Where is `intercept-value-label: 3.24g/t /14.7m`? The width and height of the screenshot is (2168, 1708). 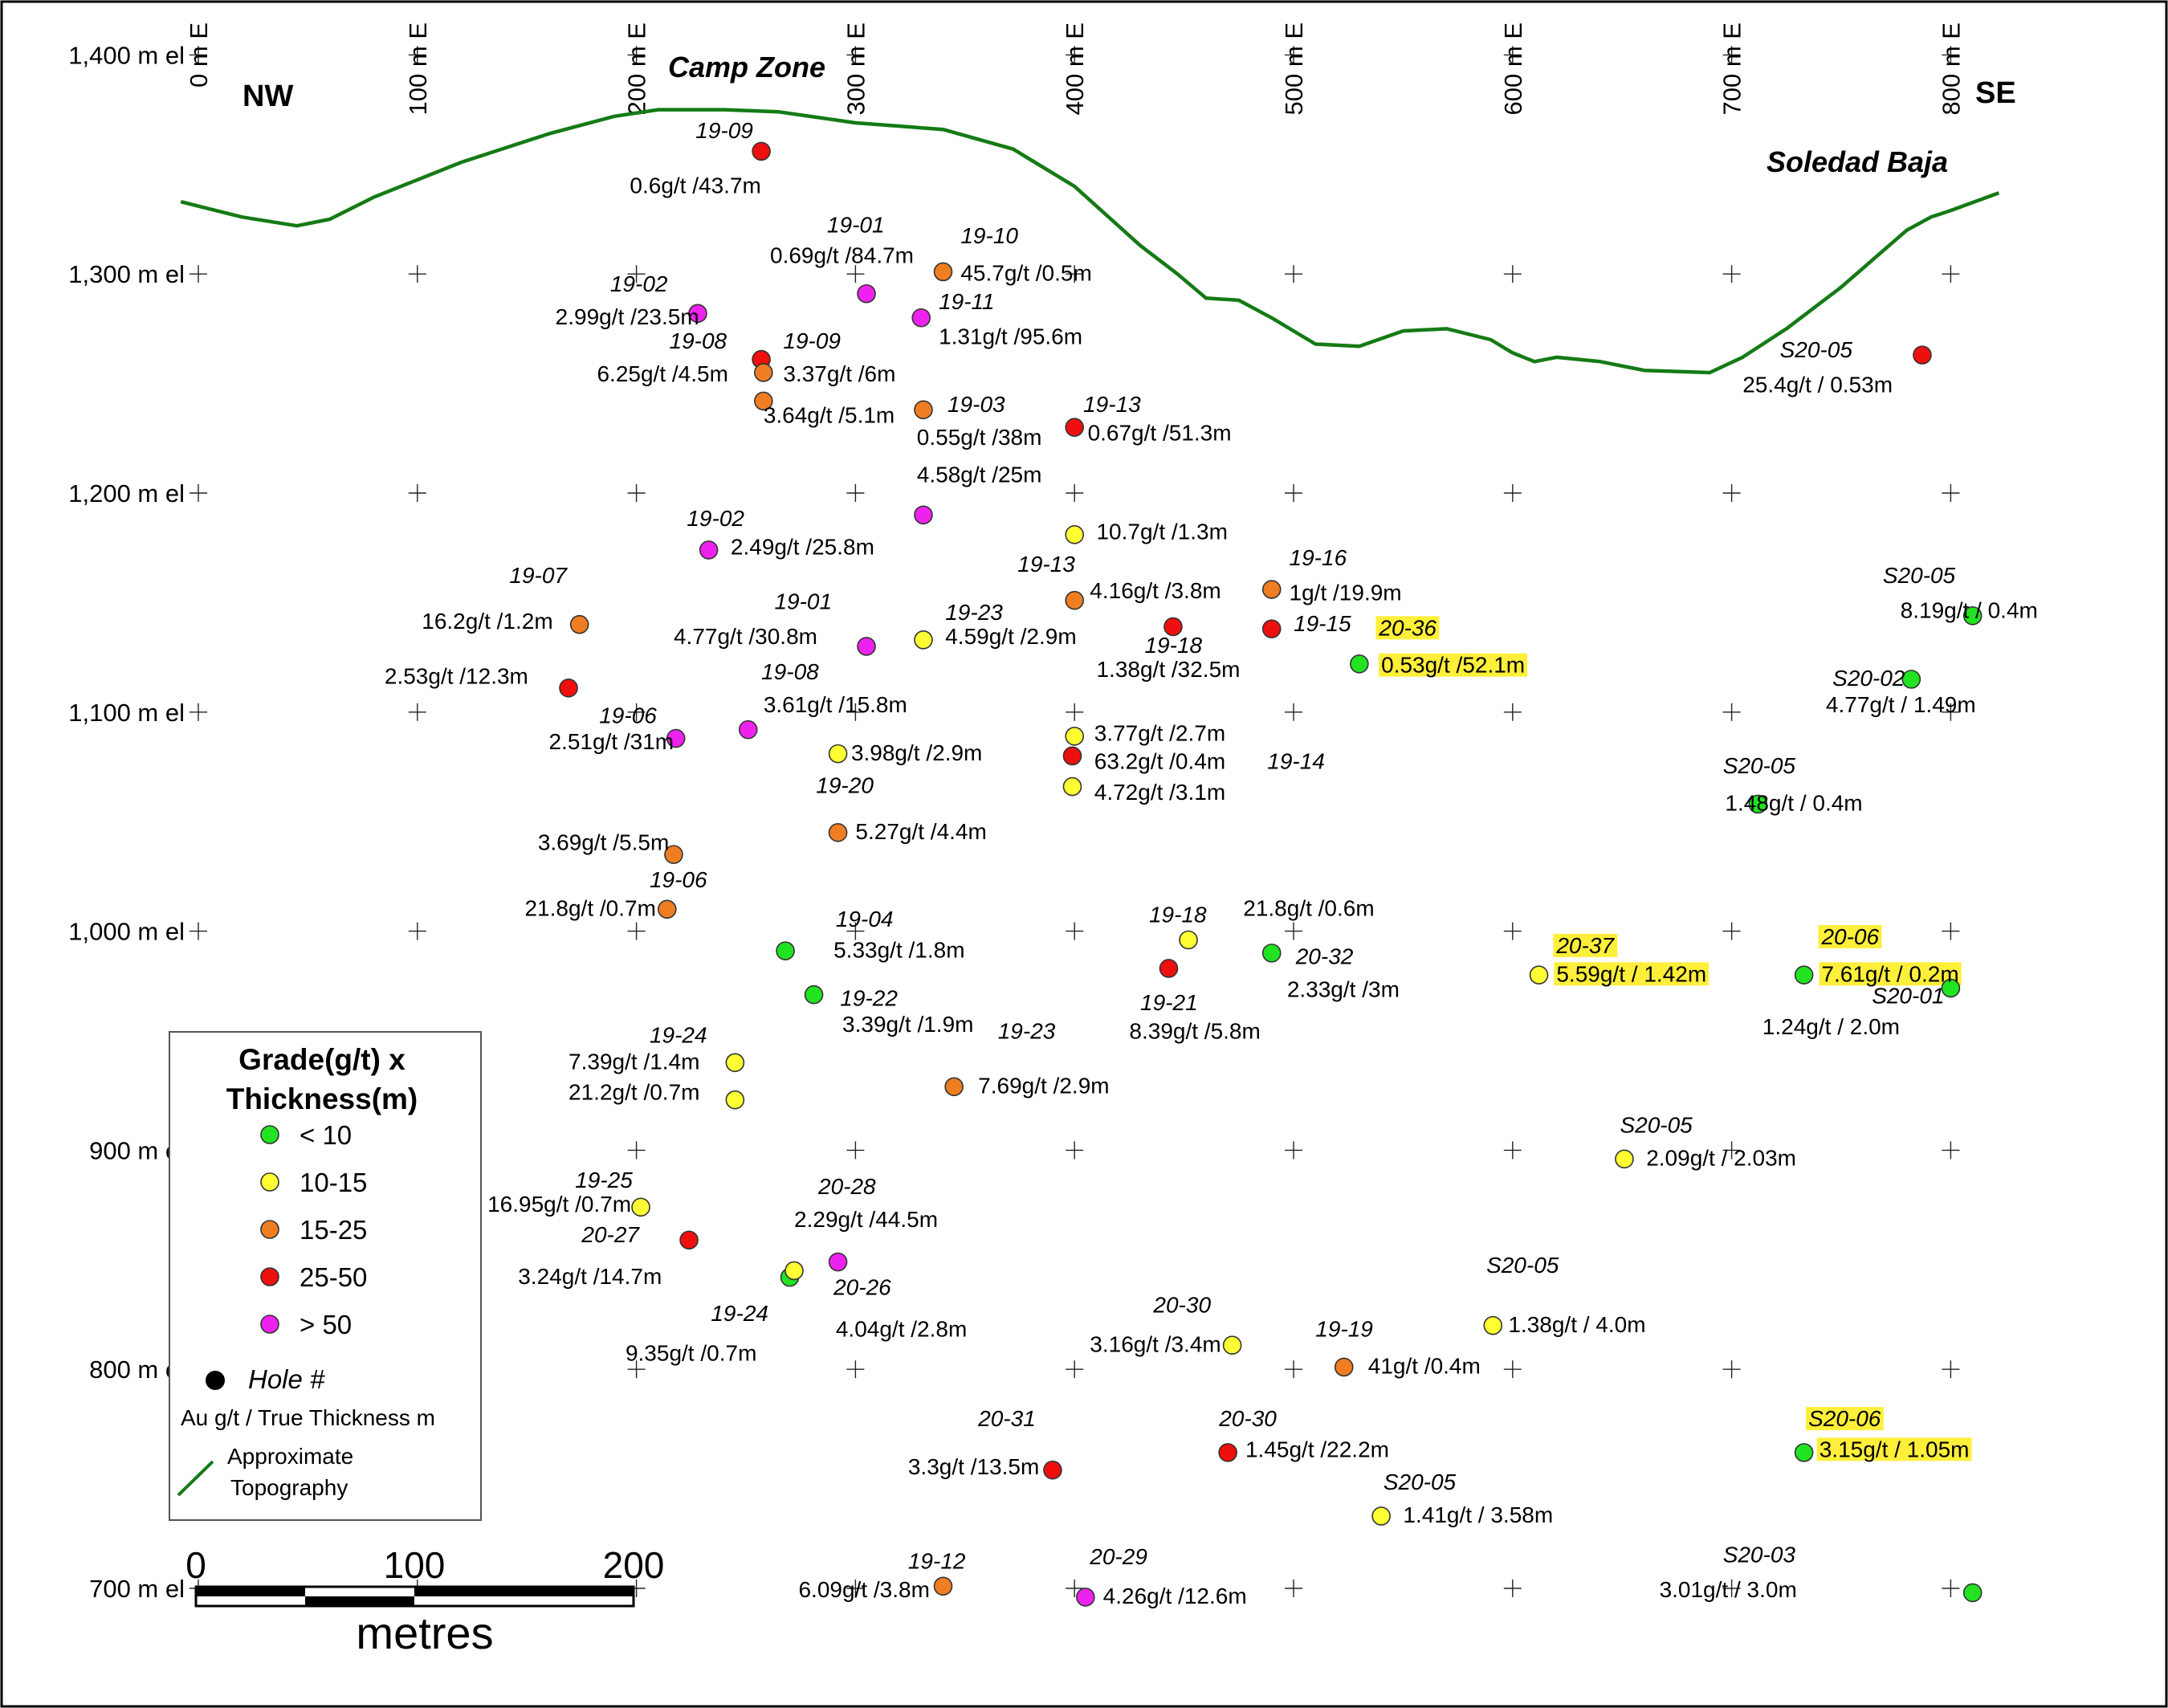 intercept-value-label: 3.24g/t /14.7m is located at coordinates (590, 1276).